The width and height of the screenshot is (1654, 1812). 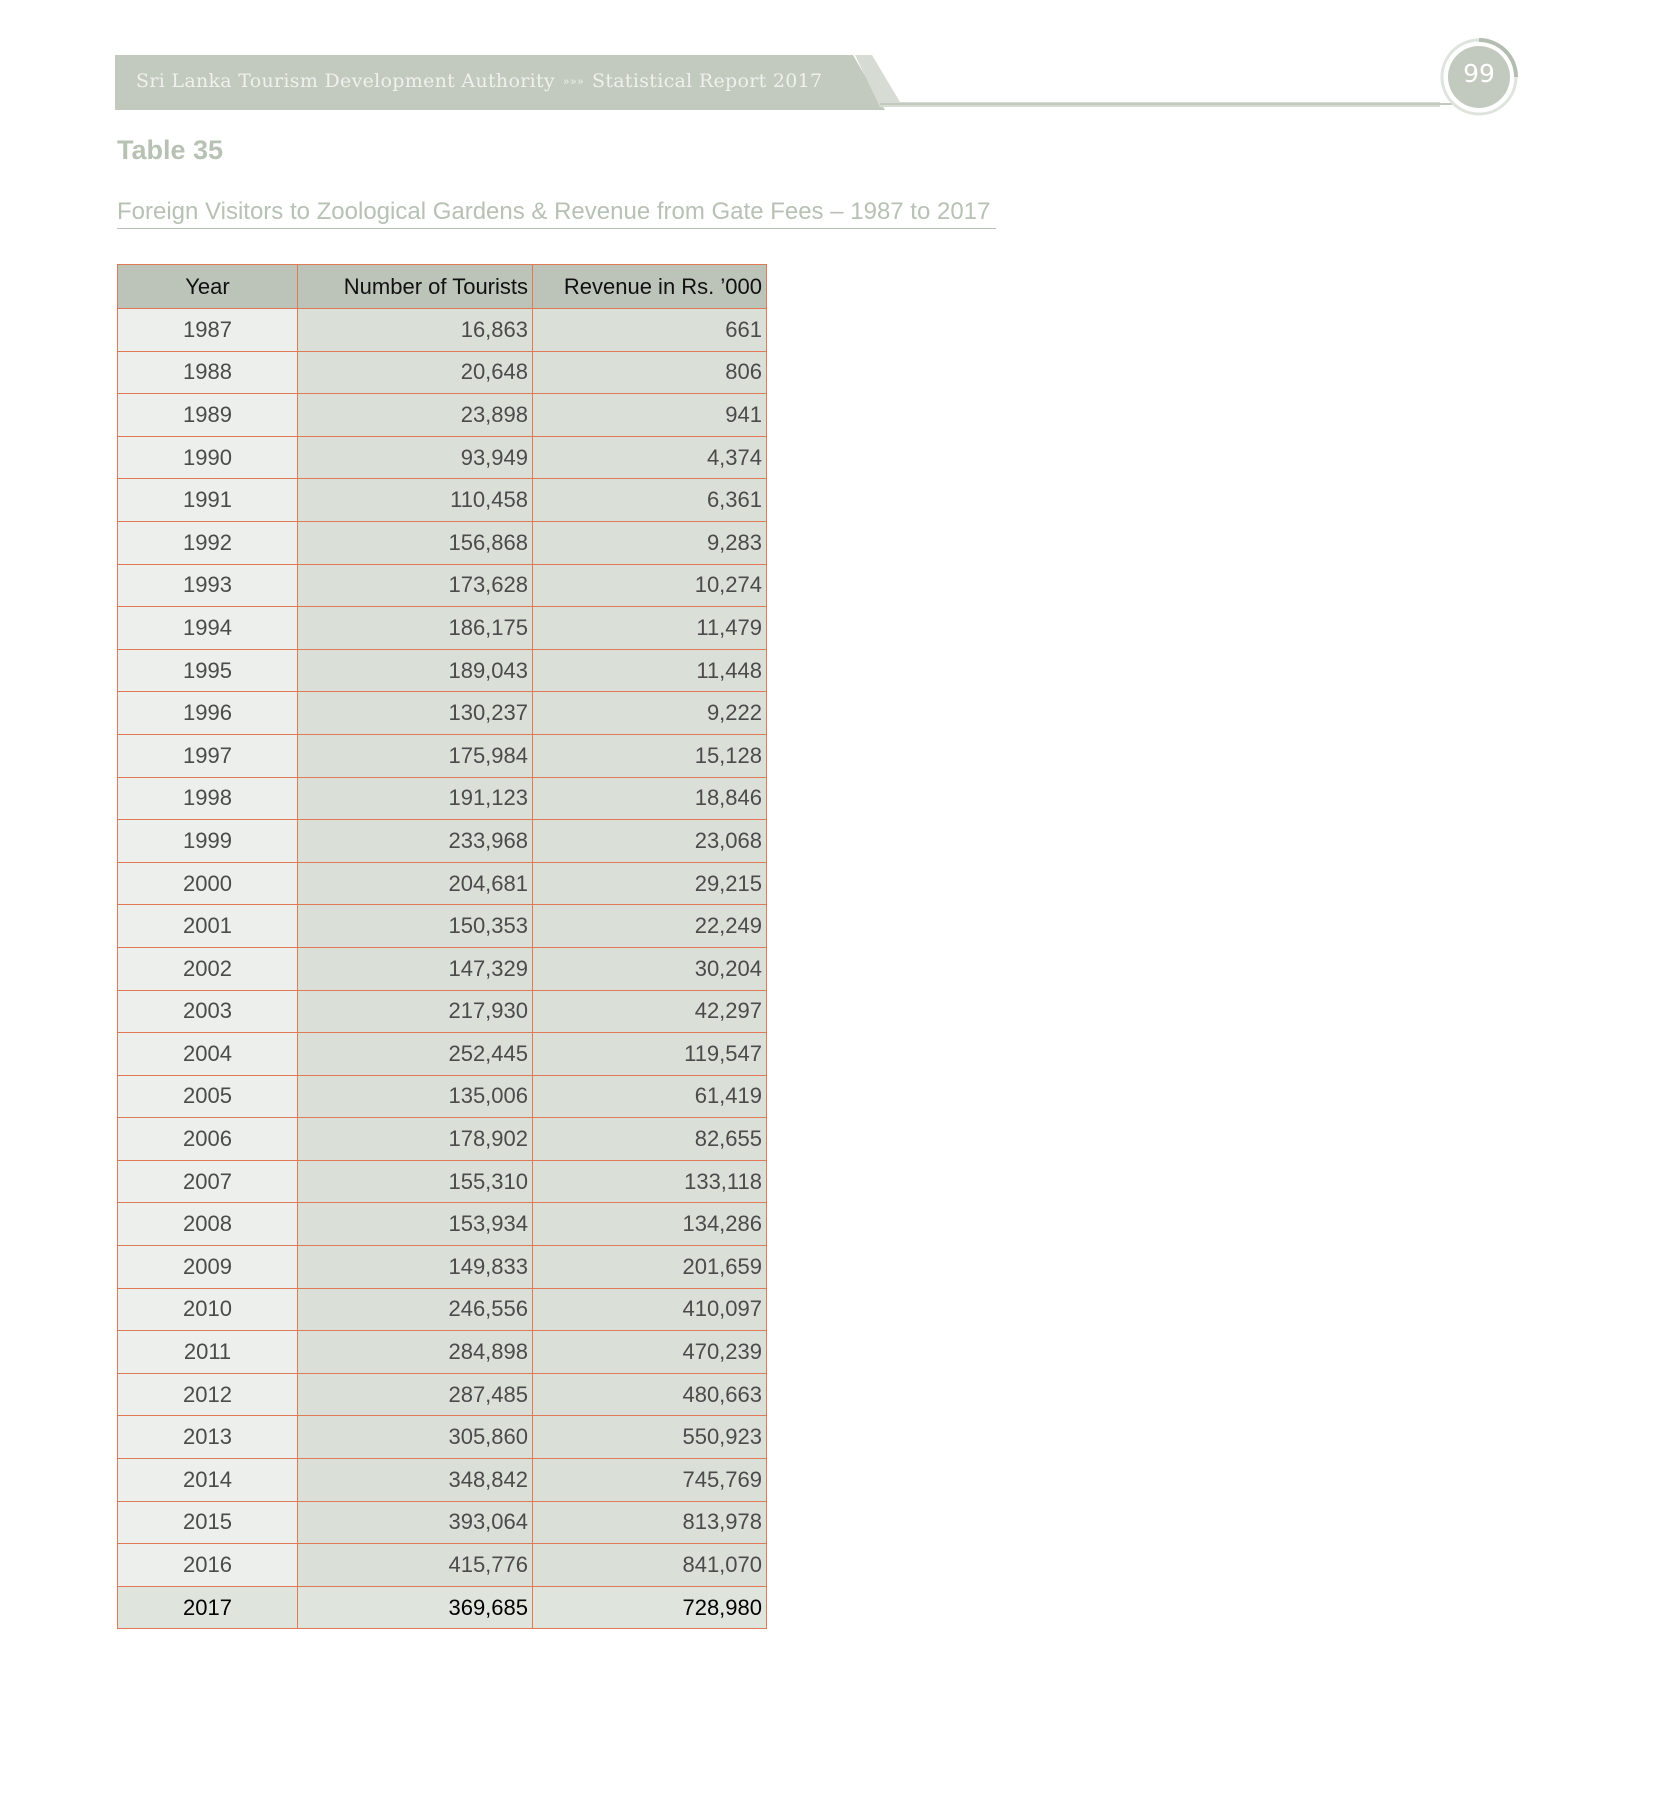 I want to click on table-row: 1993 173,628 10,274, so click(x=442, y=585).